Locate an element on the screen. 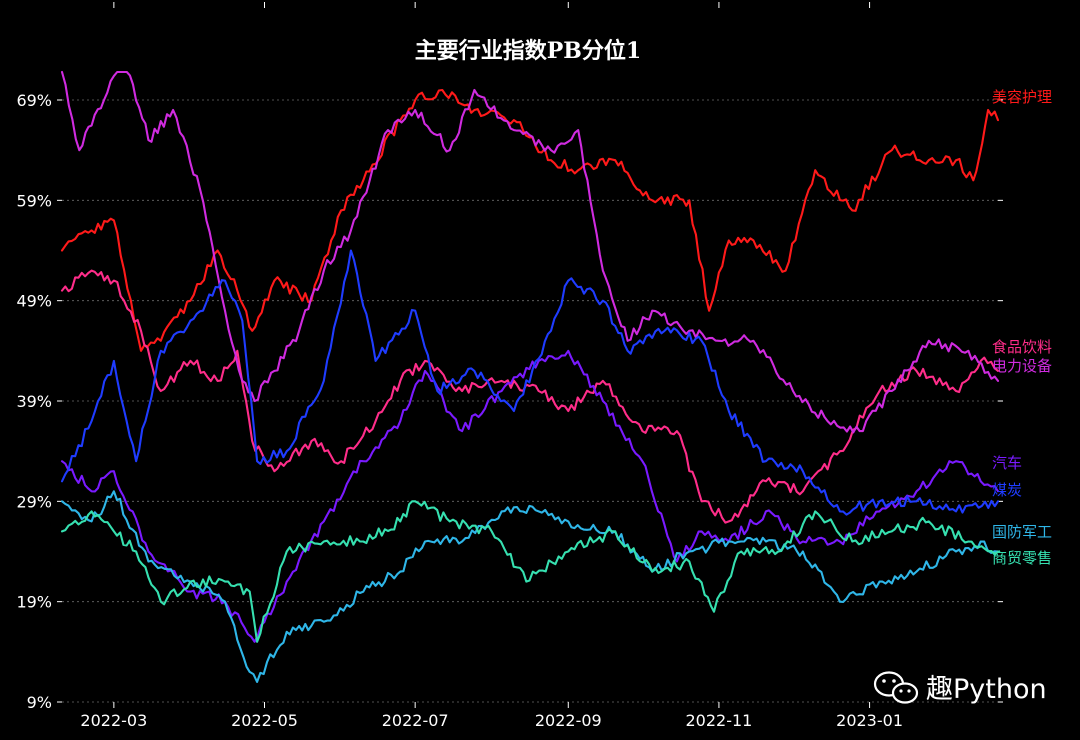  watermark-text: 趣Python is located at coordinates (986, 689).